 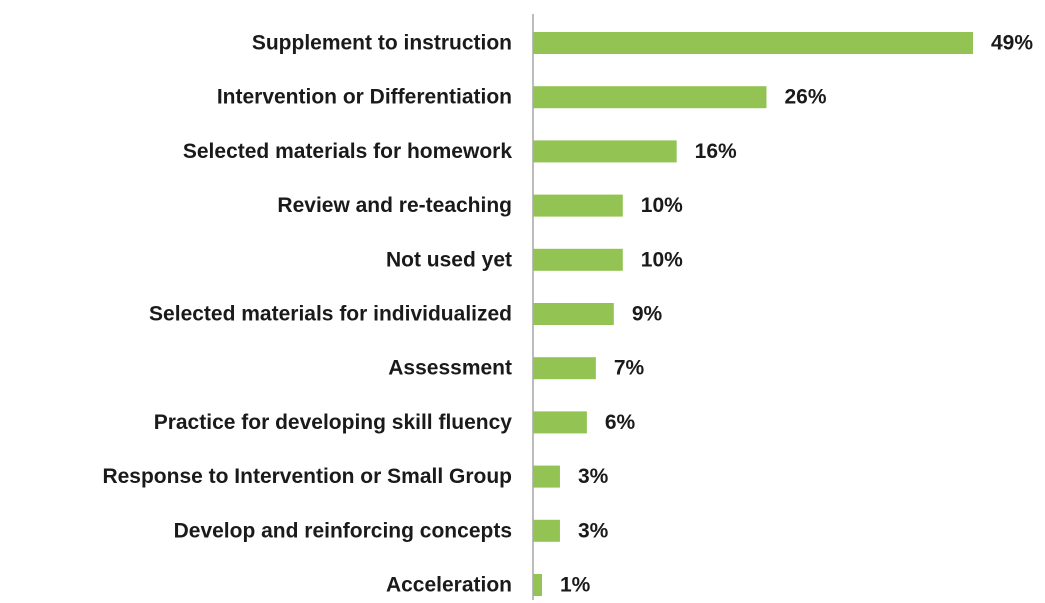 What do you see at coordinates (449, 585) in the screenshot?
I see `category-label: Acceleration` at bounding box center [449, 585].